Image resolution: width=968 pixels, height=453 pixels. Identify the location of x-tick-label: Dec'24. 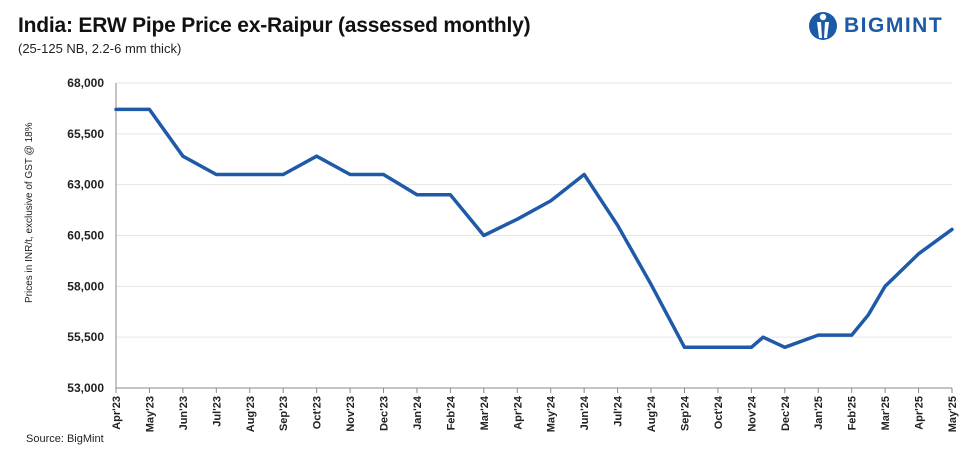
(786, 413).